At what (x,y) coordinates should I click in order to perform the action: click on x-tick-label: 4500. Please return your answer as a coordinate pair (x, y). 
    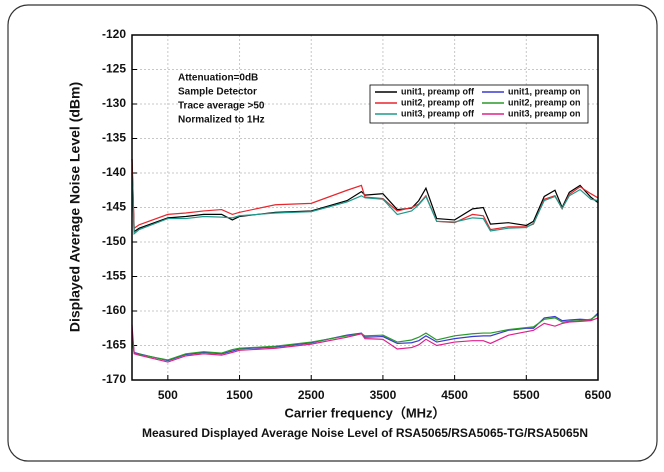
    Looking at the image, I should click on (454, 395).